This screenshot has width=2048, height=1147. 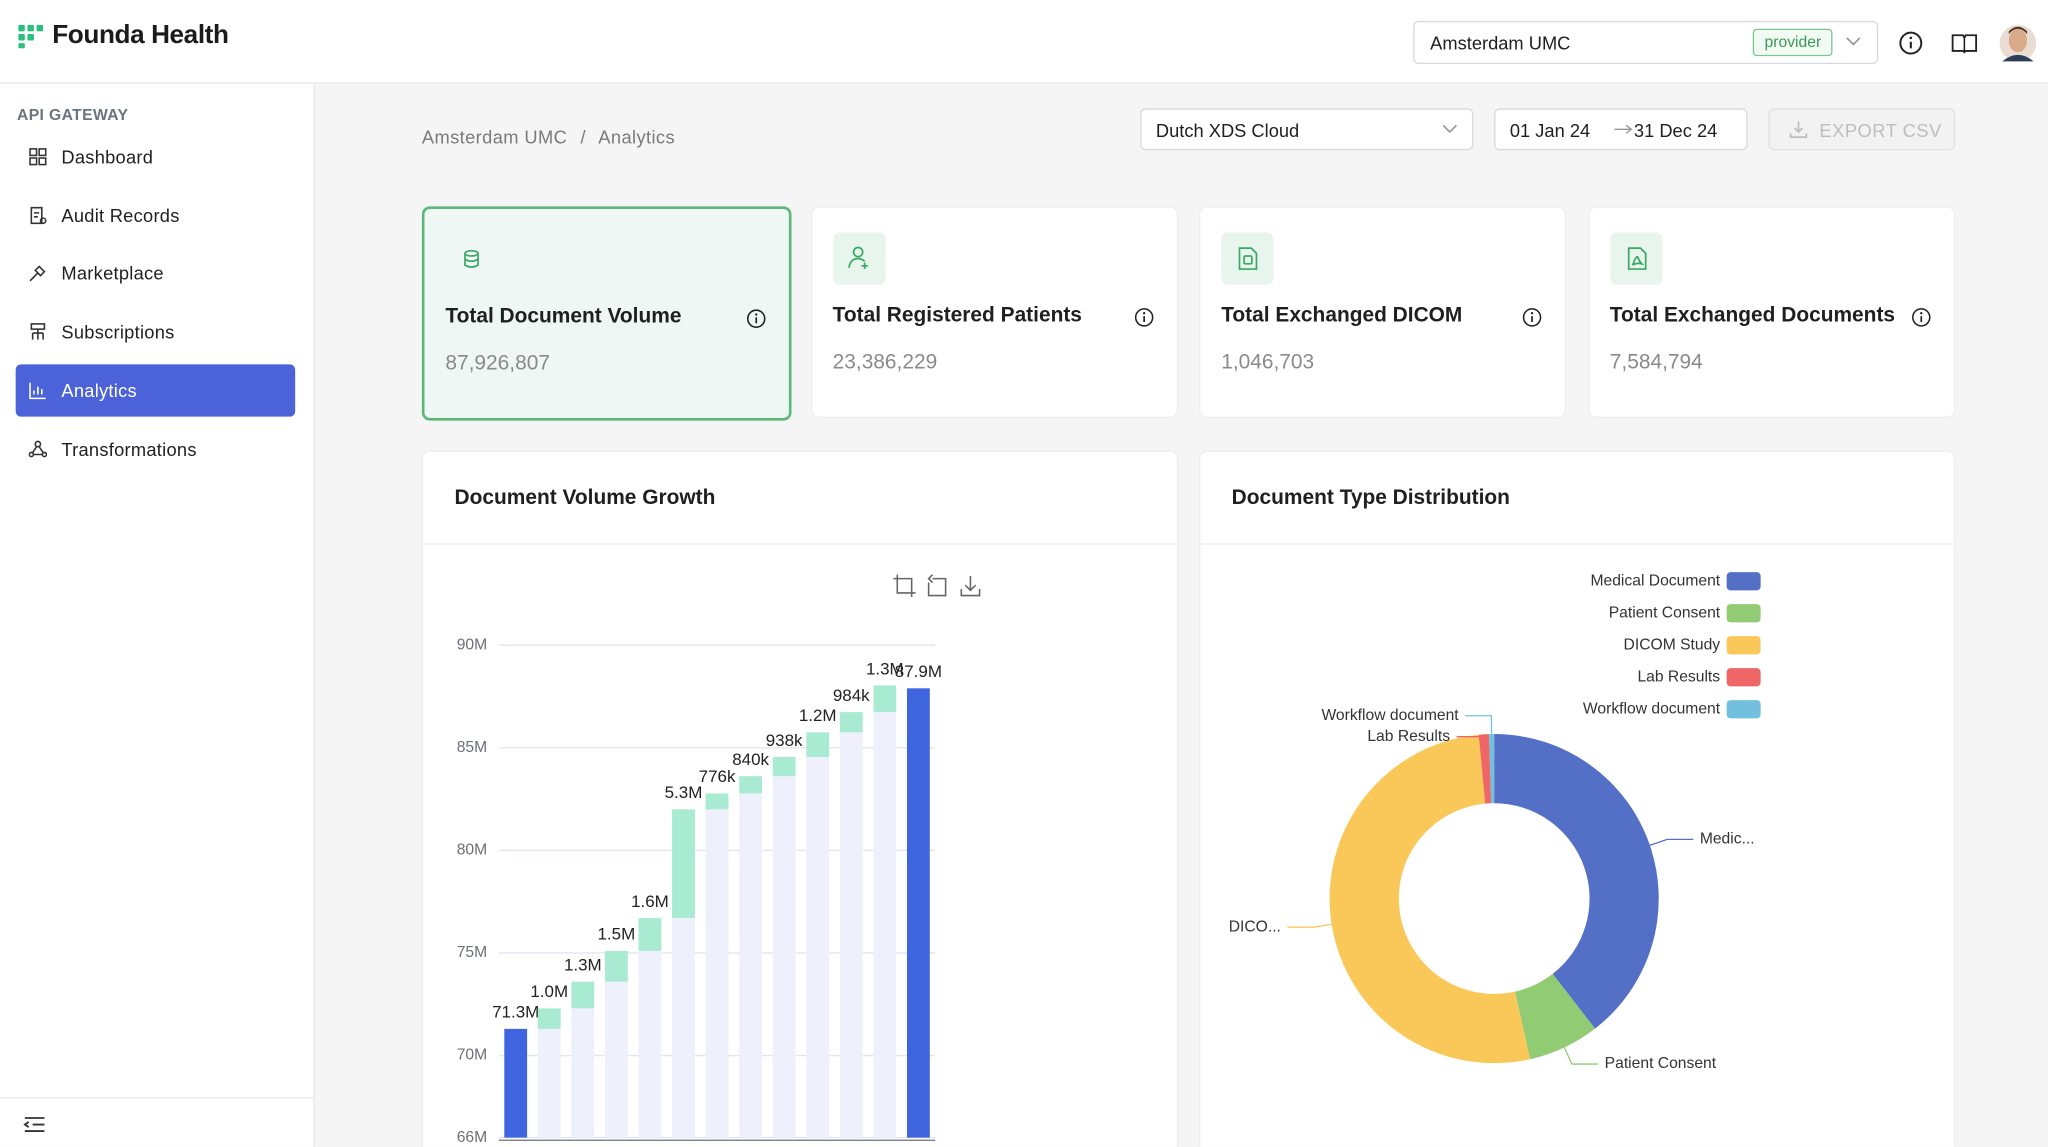 I want to click on y-tick-label: 66M, so click(x=472, y=1137).